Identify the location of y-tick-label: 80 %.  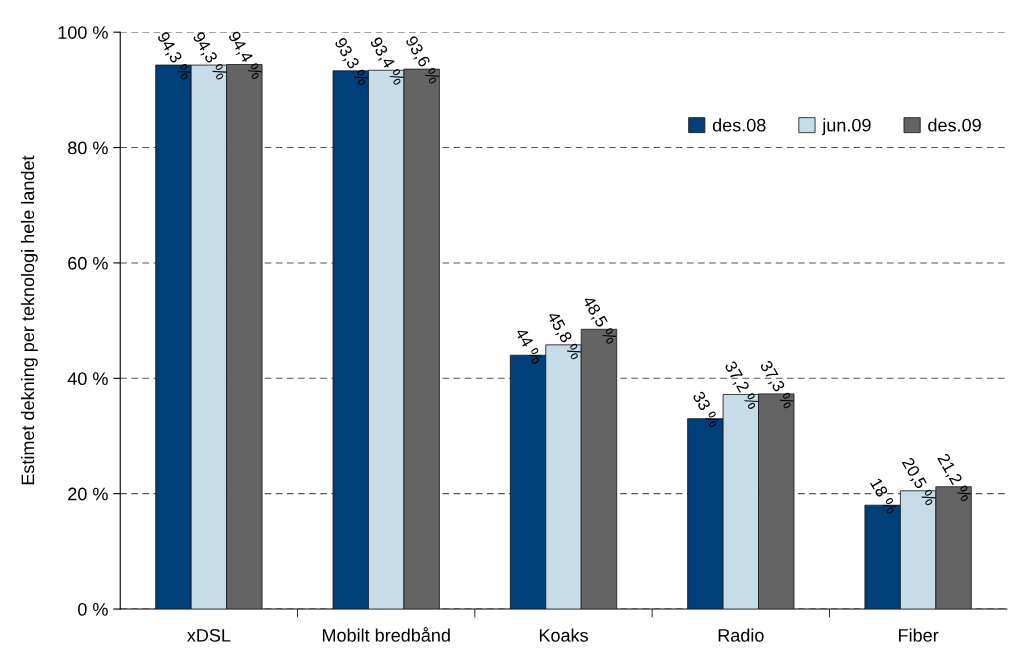
(88, 148).